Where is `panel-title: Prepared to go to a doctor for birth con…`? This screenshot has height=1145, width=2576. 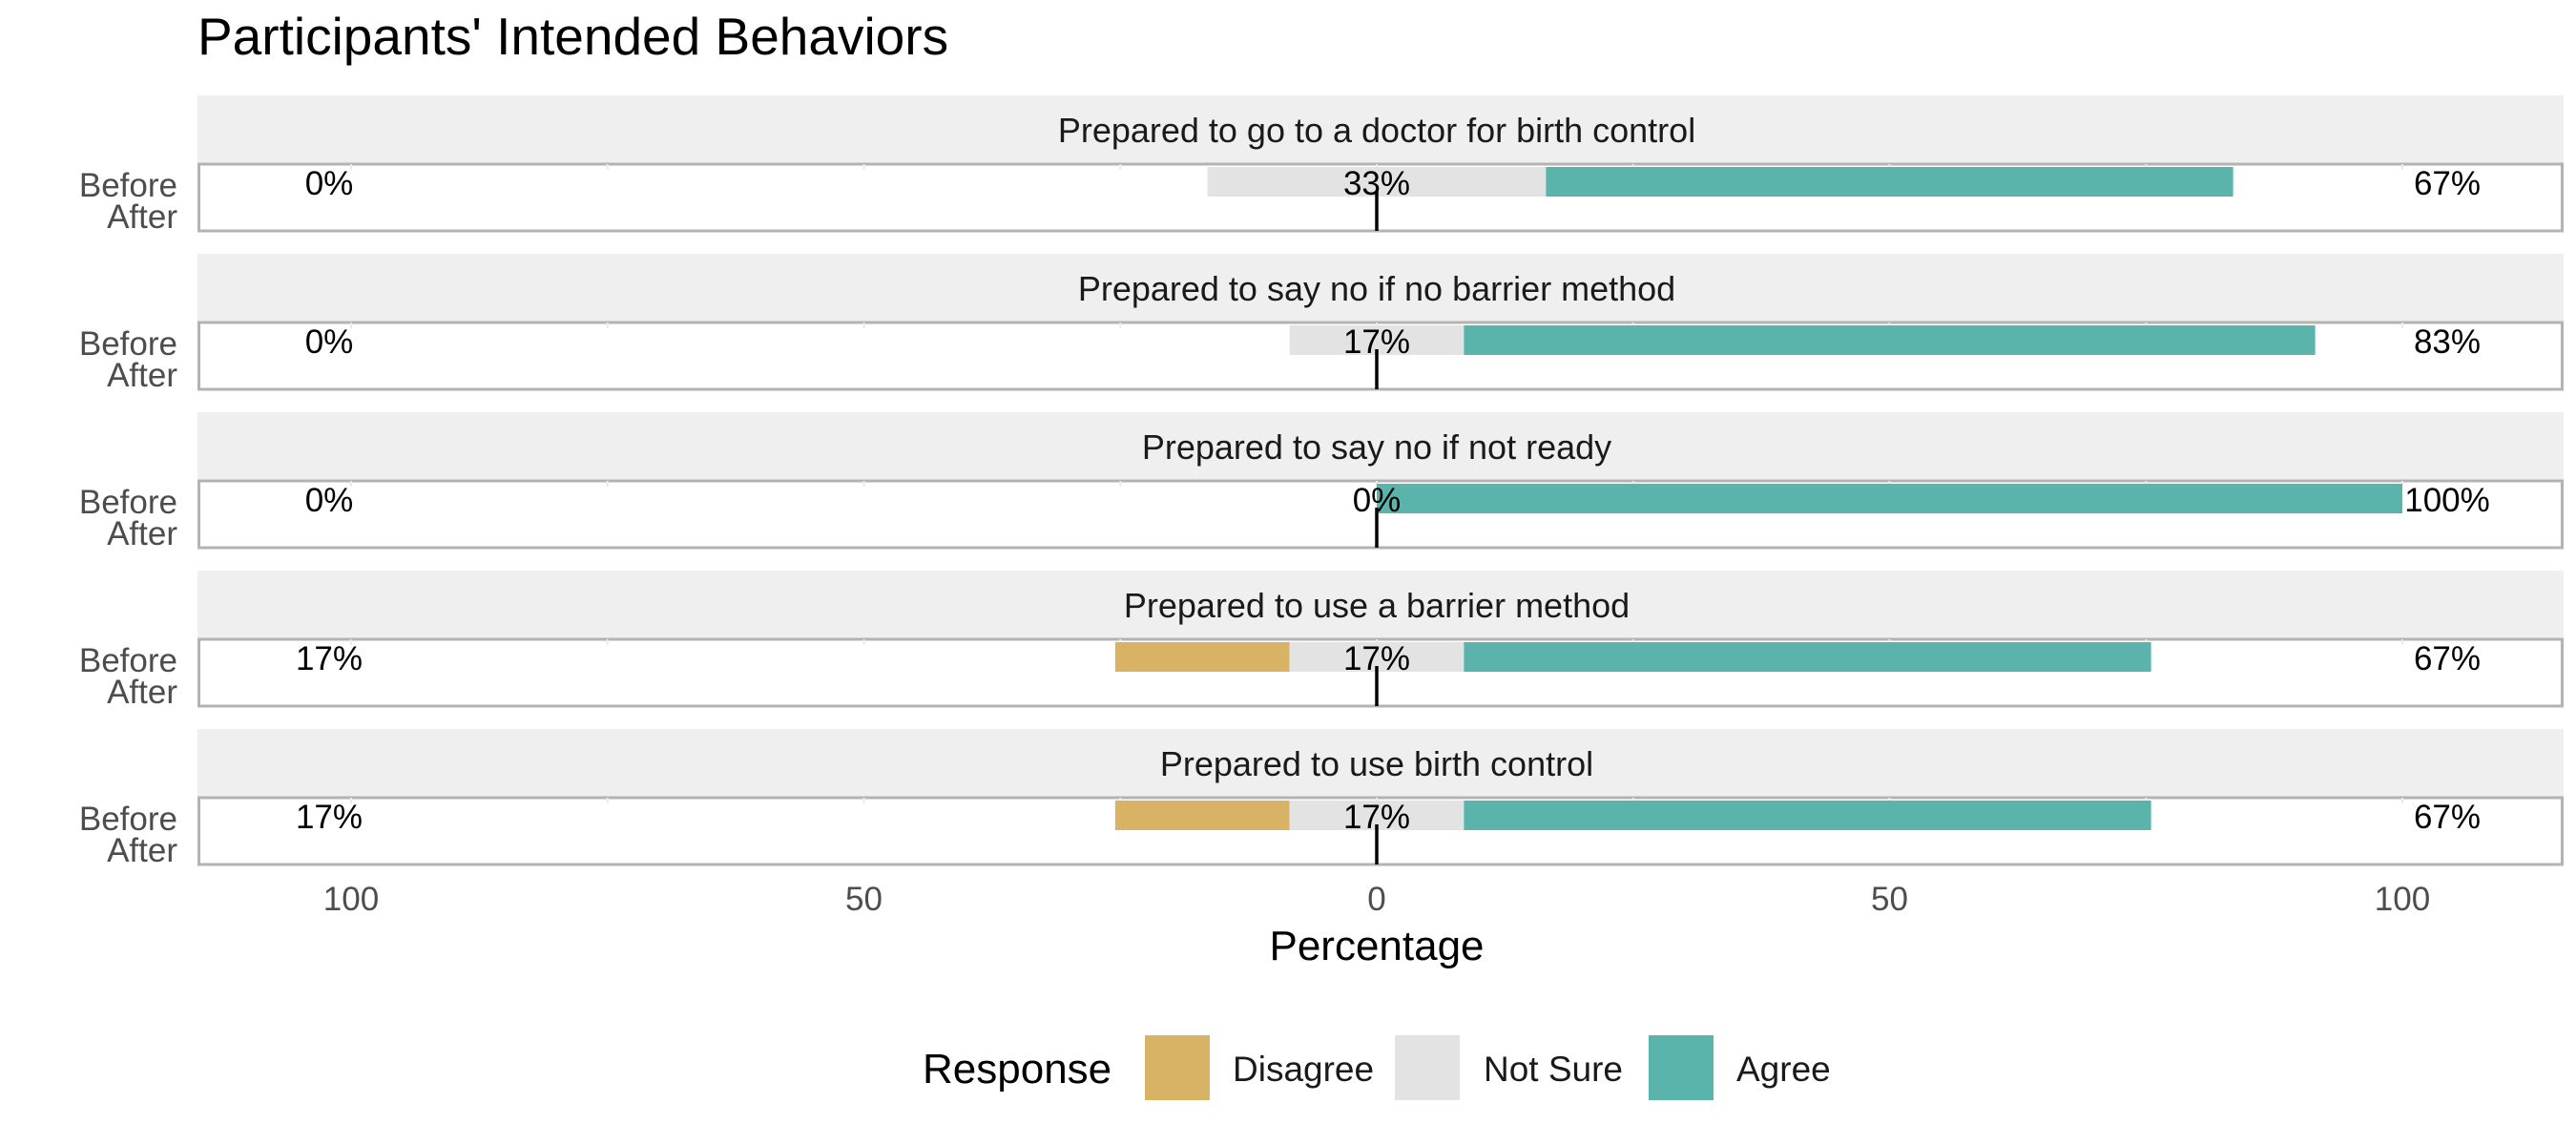 panel-title: Prepared to go to a doctor for birth con… is located at coordinates (1376, 131).